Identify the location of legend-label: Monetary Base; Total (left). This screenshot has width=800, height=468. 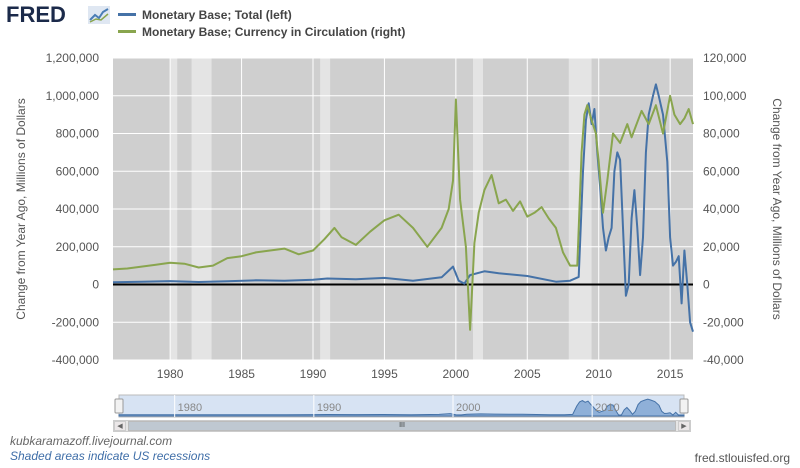
(217, 14).